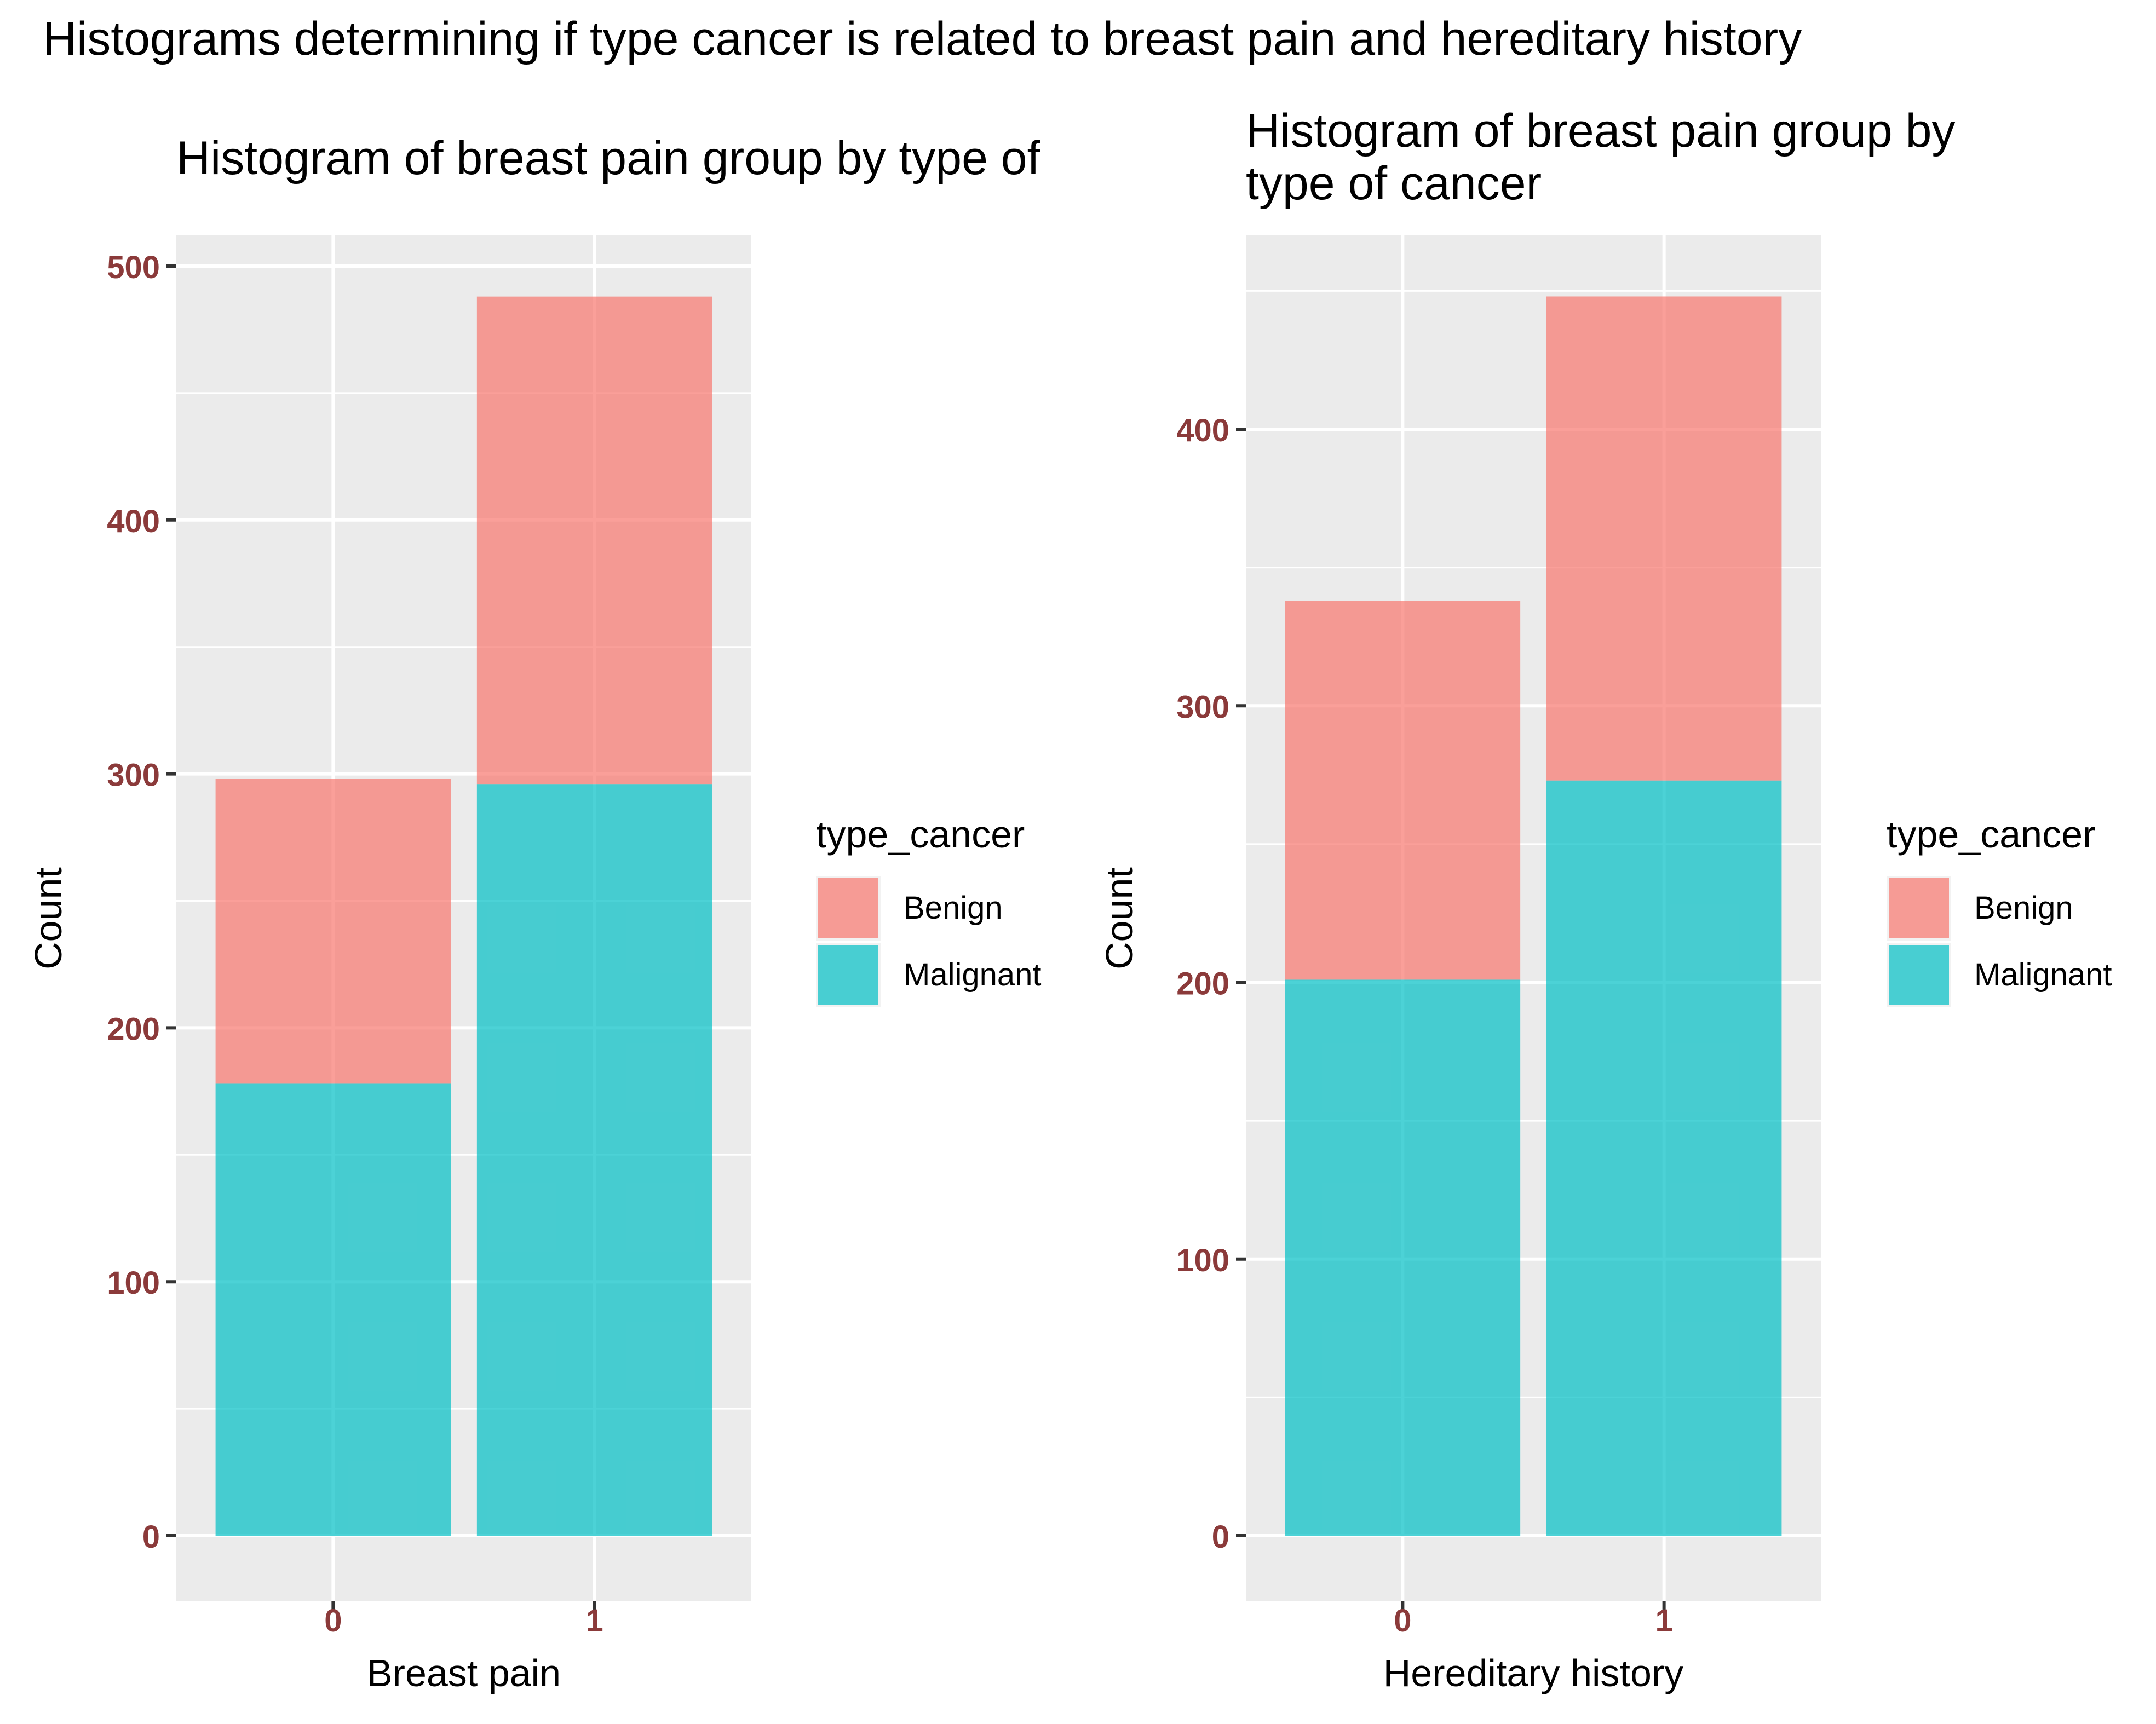  What do you see at coordinates (1534, 1673) in the screenshot?
I see `x-axis-label: Hereditary history` at bounding box center [1534, 1673].